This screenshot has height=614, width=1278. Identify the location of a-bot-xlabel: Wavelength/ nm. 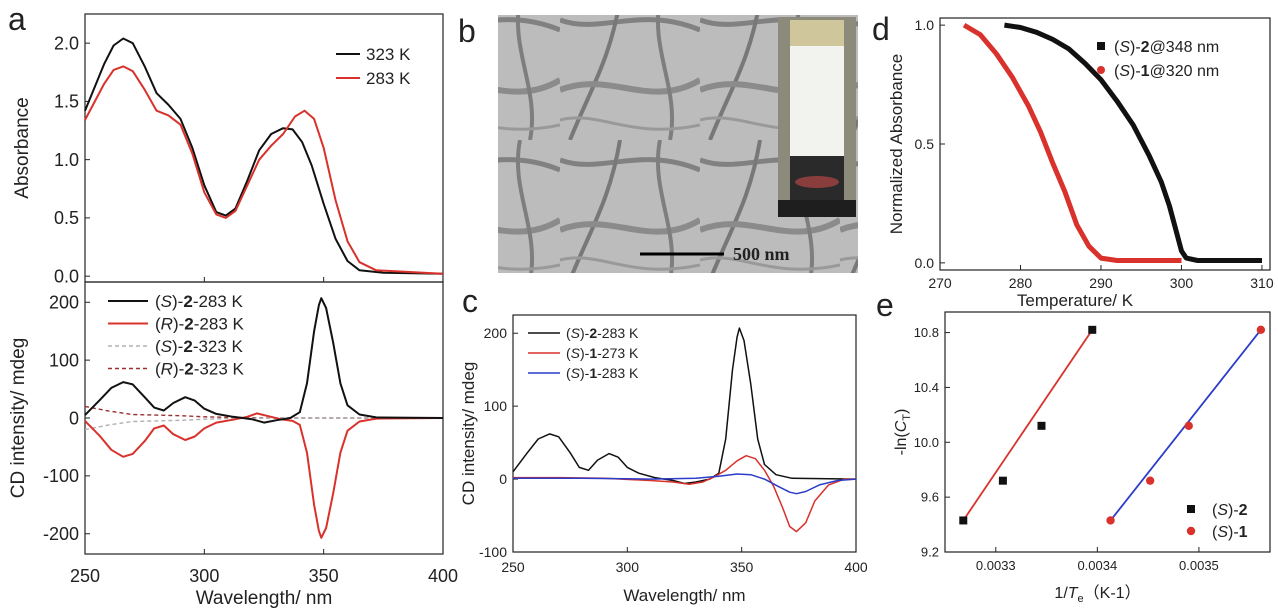
(264, 598).